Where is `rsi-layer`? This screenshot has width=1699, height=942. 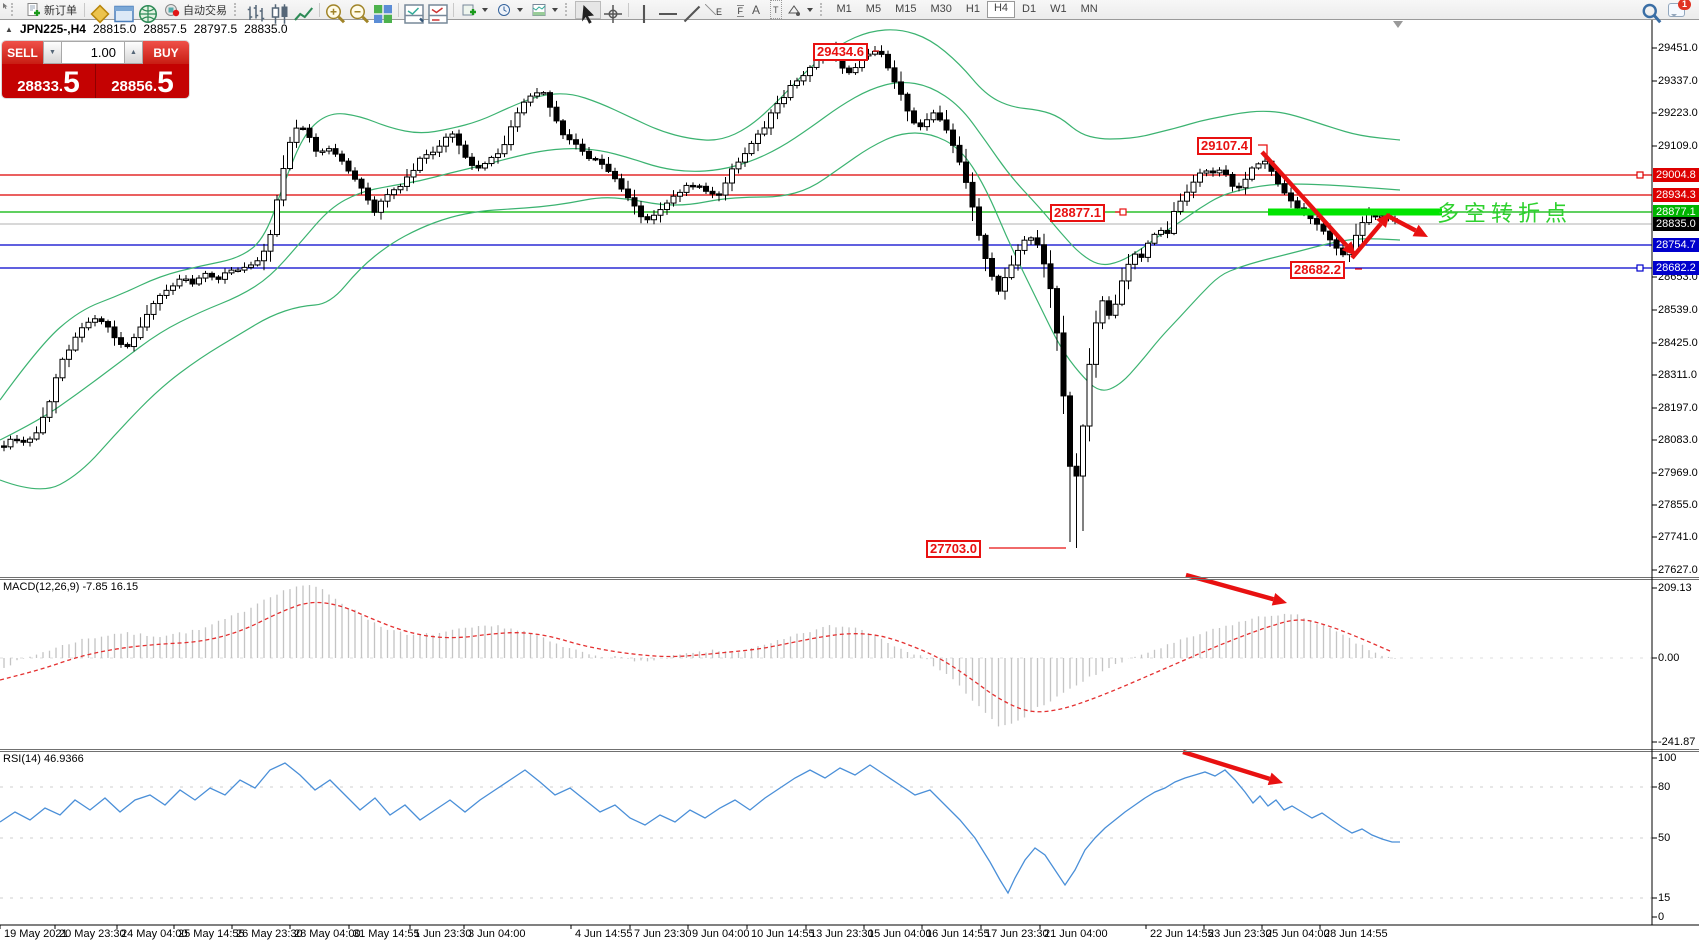
rsi-layer is located at coordinates (700, 828).